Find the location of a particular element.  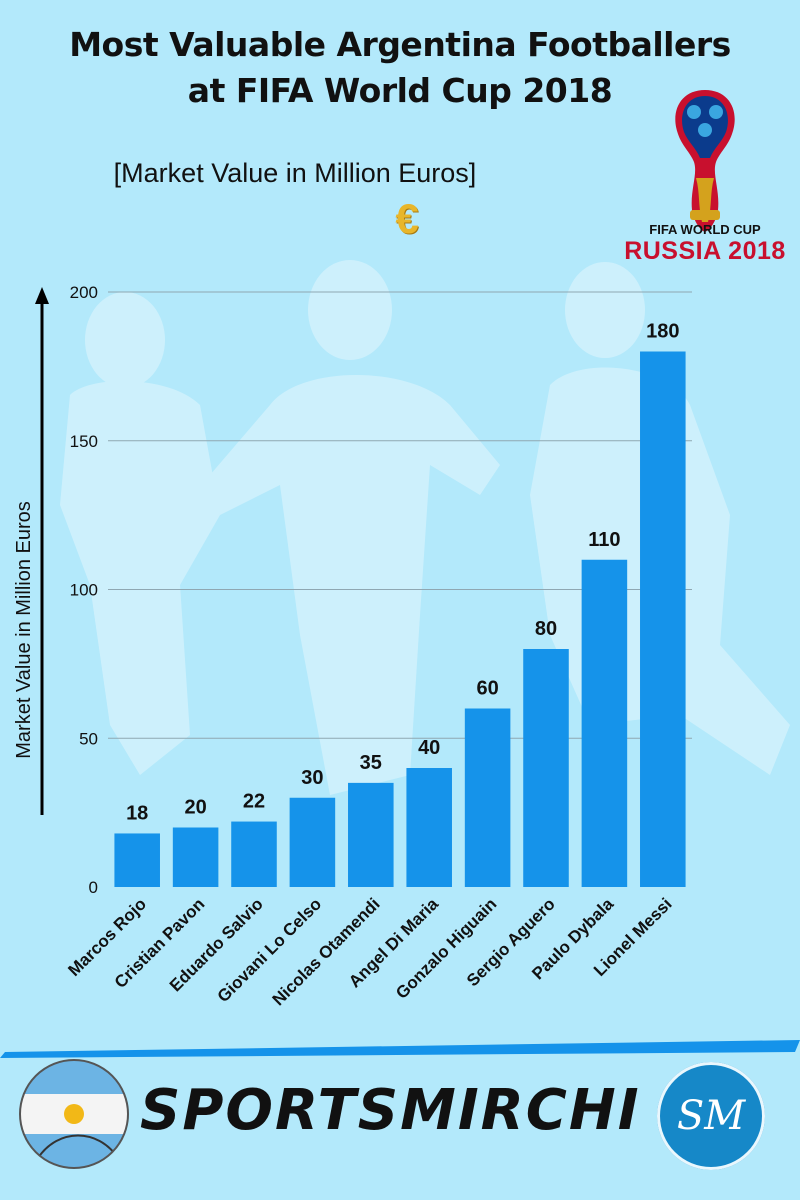

y-axis-arrow-head is located at coordinates (42, 295).